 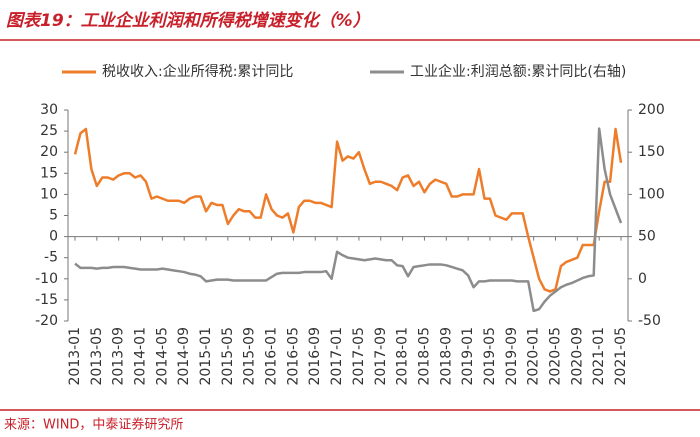 I want to click on x-tick-label: 2019-09, so click(x=512, y=356).